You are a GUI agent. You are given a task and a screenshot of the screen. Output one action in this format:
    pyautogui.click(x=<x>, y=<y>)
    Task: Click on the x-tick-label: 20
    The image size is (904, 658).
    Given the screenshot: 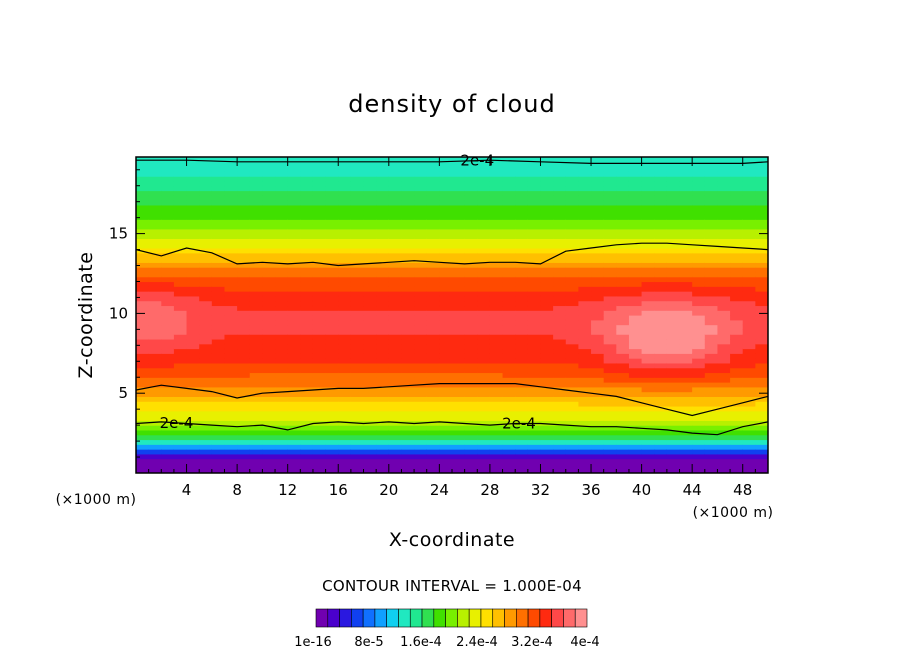 What is the action you would take?
    pyautogui.click(x=388, y=490)
    